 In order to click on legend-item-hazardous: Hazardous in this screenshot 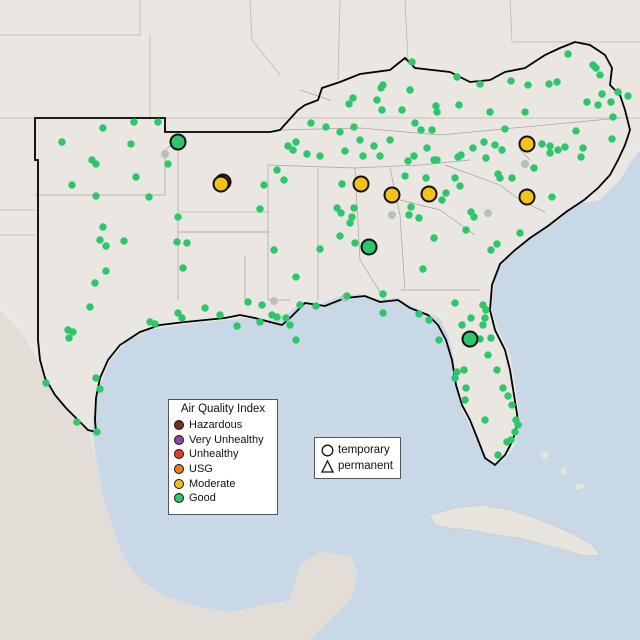, I will do `click(223, 425)`.